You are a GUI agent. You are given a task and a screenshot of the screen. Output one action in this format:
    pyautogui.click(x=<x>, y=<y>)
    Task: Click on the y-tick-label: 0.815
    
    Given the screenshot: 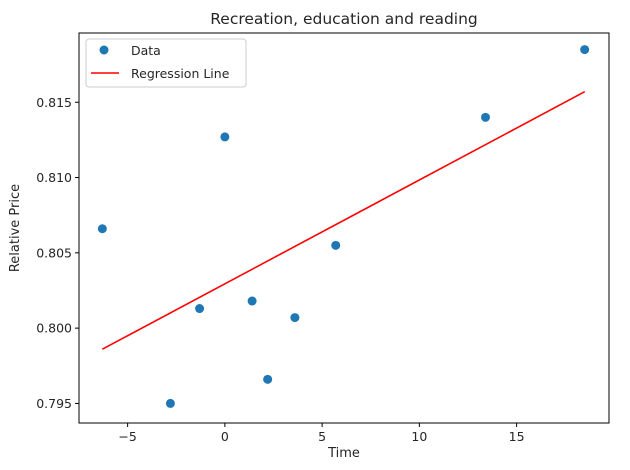 What is the action you would take?
    pyautogui.click(x=54, y=102)
    